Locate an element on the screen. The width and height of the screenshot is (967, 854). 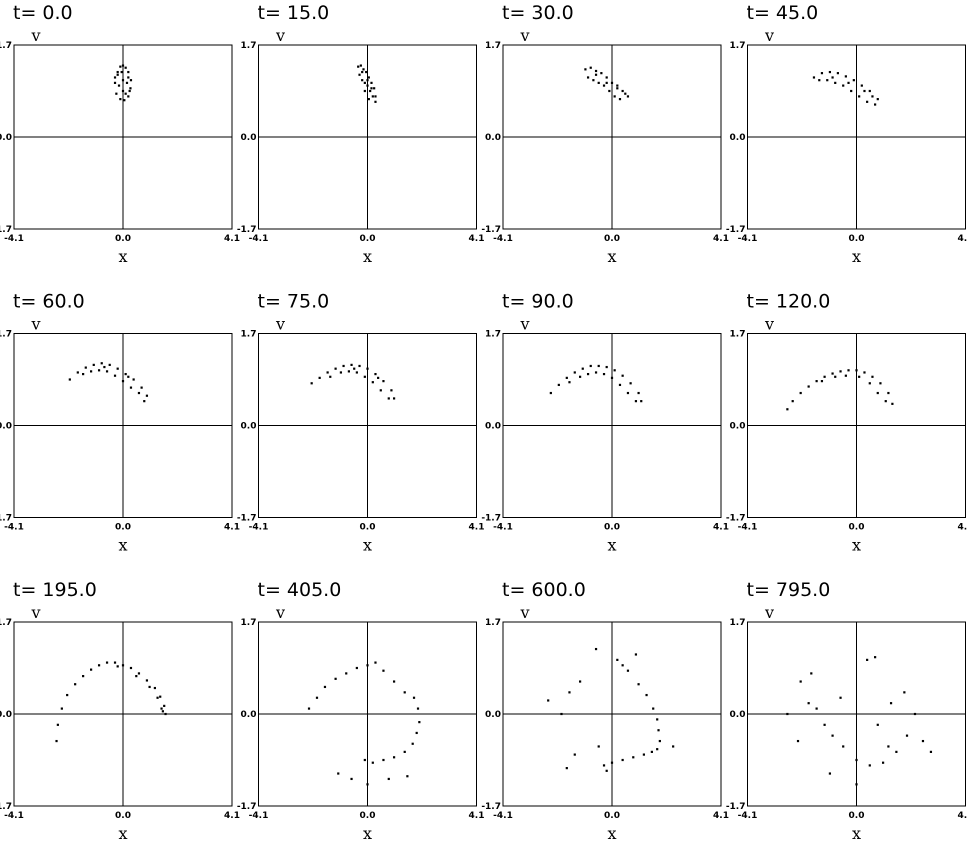
panel: t= 405.0 v x -4.1 0.0 4.1 -1.7 0.0 1.7 is located at coordinates (361, 711).